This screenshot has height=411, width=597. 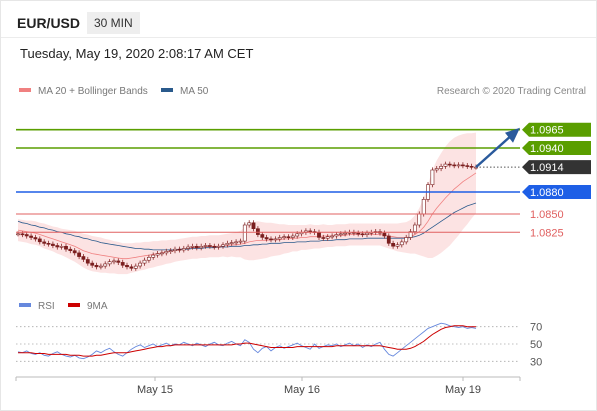 What do you see at coordinates (298, 19) in the screenshot?
I see `chart-header: EUR/USD 30 MIN` at bounding box center [298, 19].